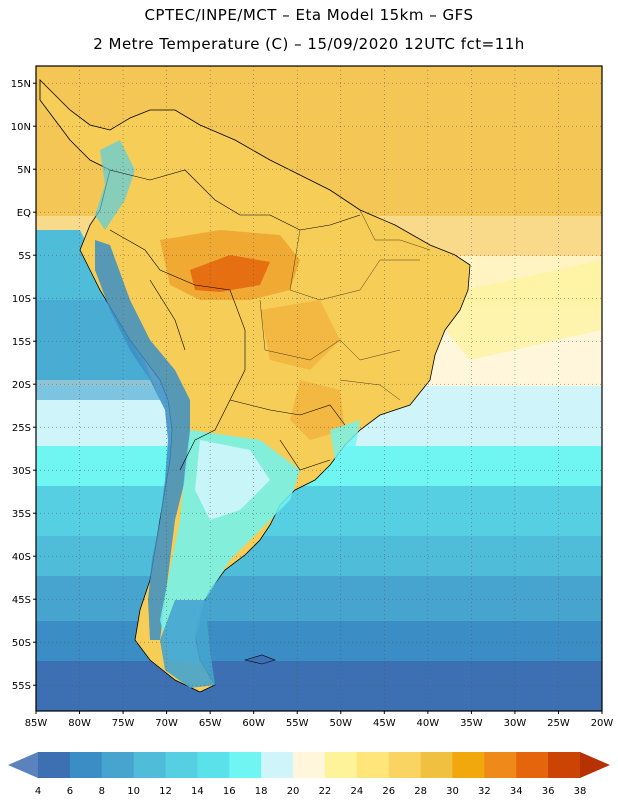  I want to click on lat-tick-label: EQ, so click(24, 213).